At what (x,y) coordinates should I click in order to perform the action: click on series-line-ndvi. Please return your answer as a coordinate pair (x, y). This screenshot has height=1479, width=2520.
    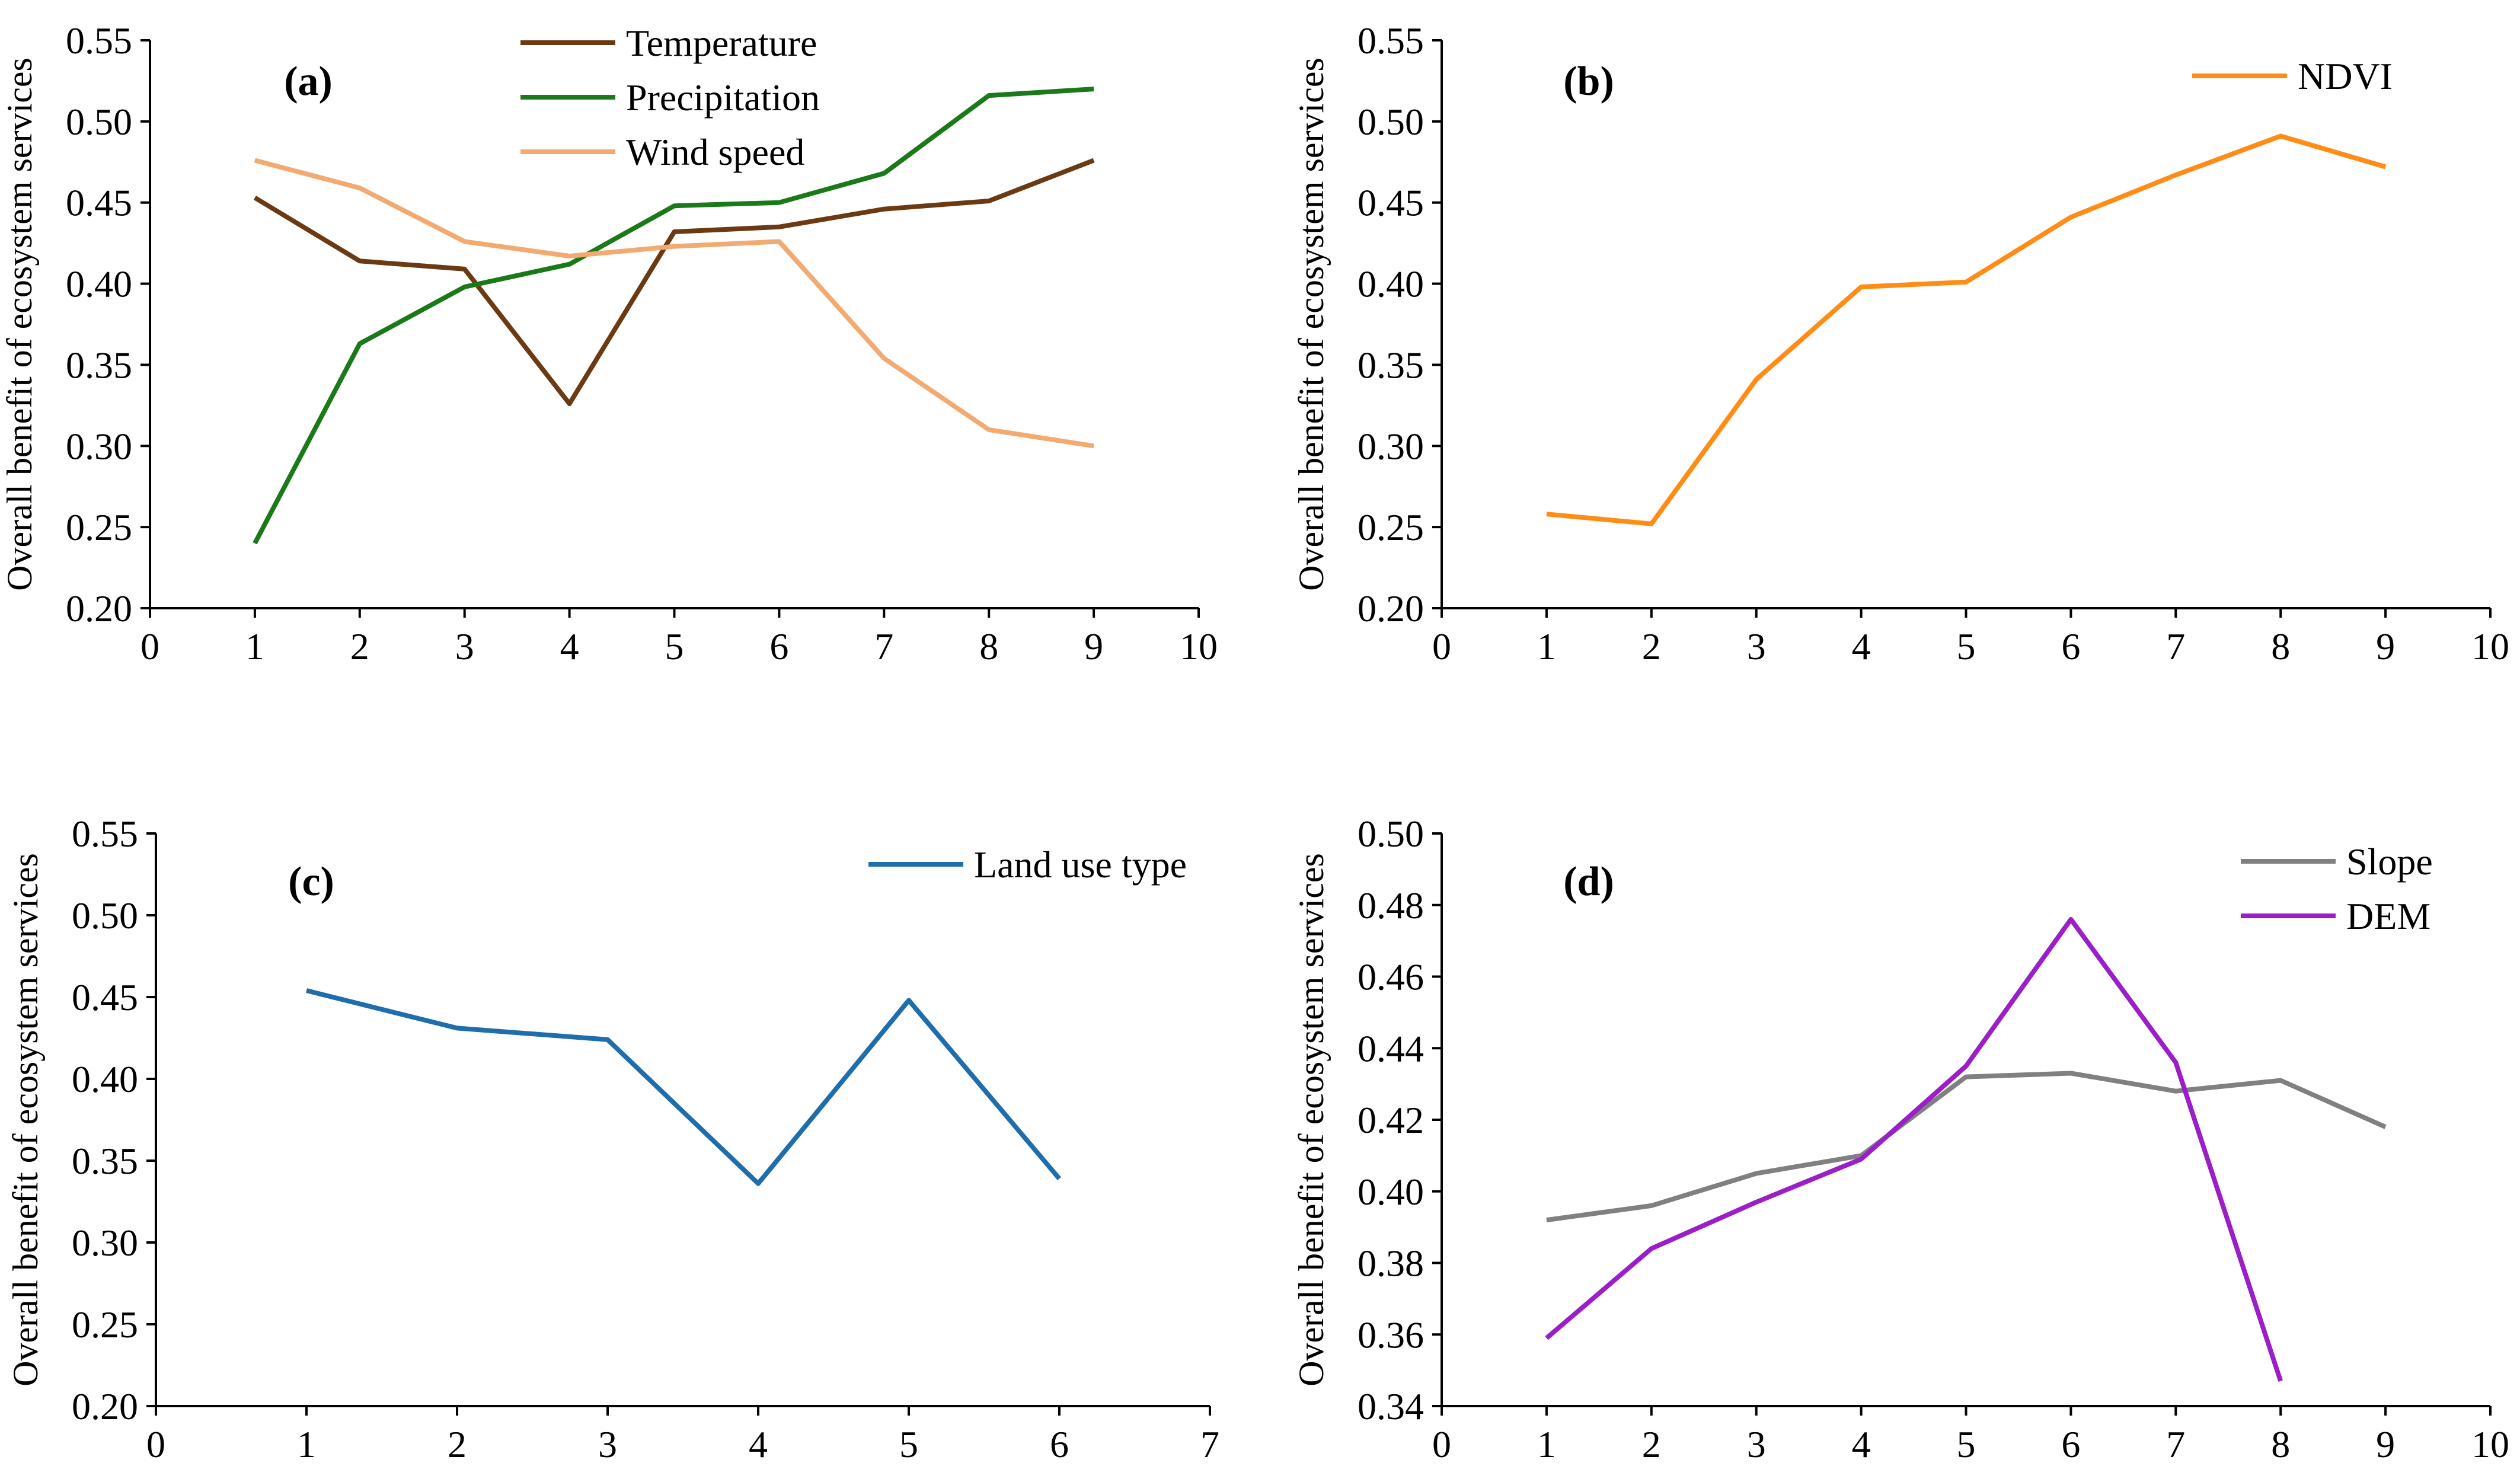
    Looking at the image, I should click on (1967, 330).